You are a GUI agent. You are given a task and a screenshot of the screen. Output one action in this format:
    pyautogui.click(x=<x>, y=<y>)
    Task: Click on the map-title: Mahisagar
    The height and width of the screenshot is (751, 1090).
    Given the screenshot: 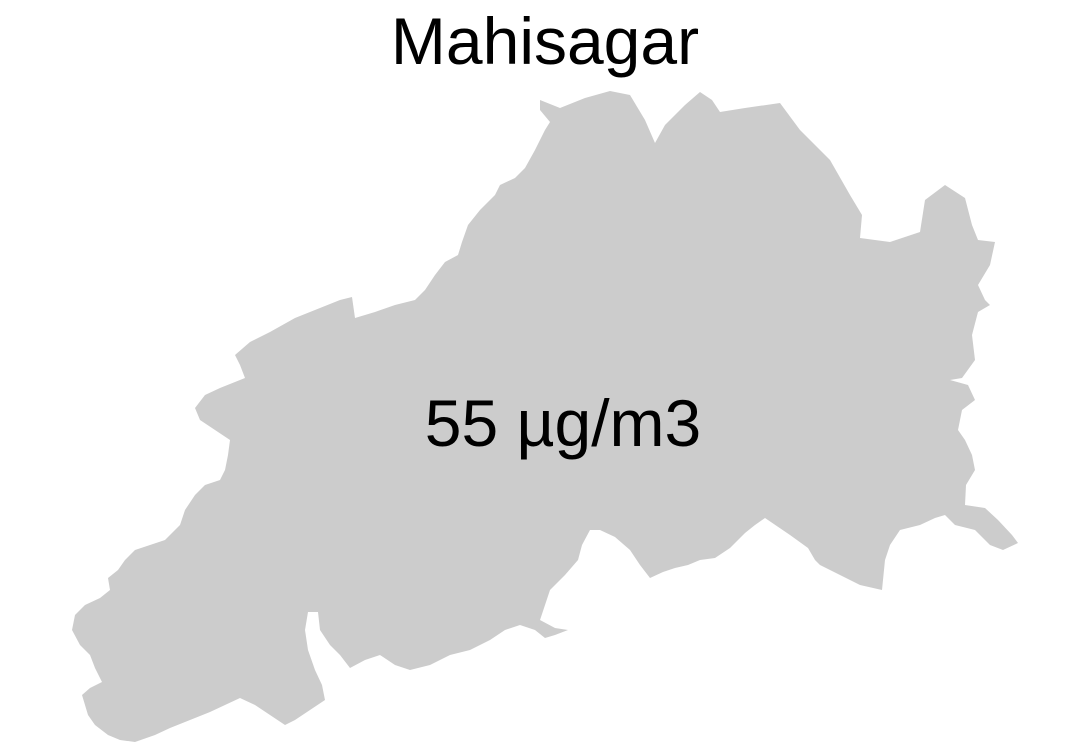 What is the action you would take?
    pyautogui.click(x=545, y=41)
    